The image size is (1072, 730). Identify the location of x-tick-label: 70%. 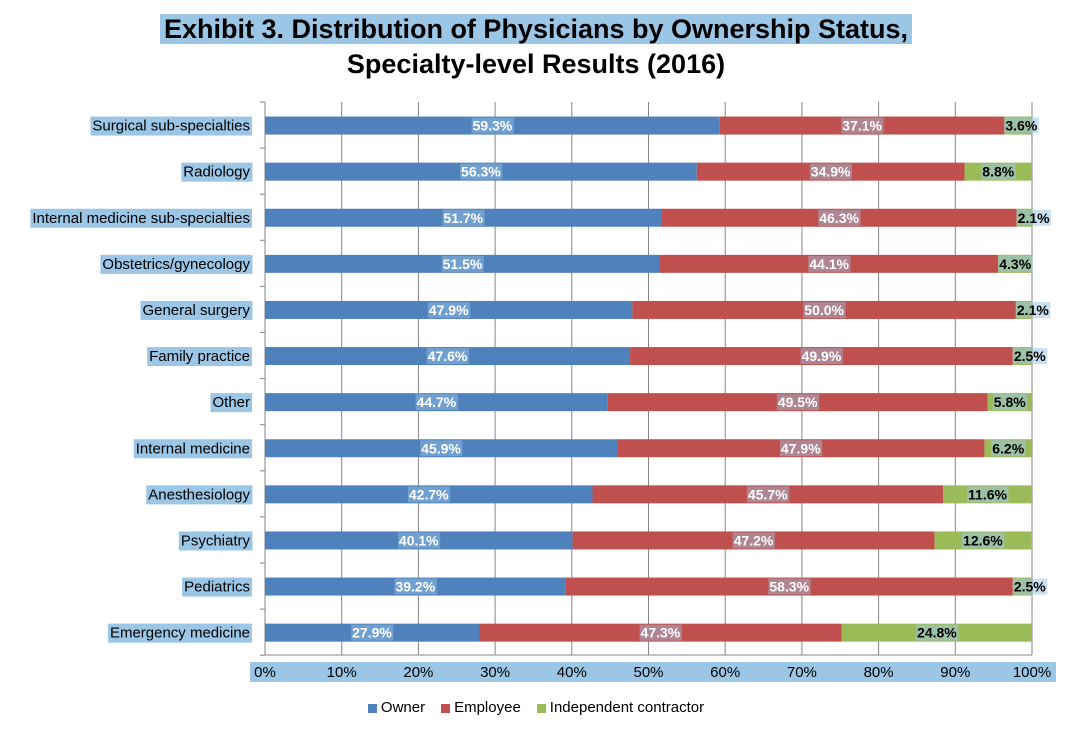
(802, 672).